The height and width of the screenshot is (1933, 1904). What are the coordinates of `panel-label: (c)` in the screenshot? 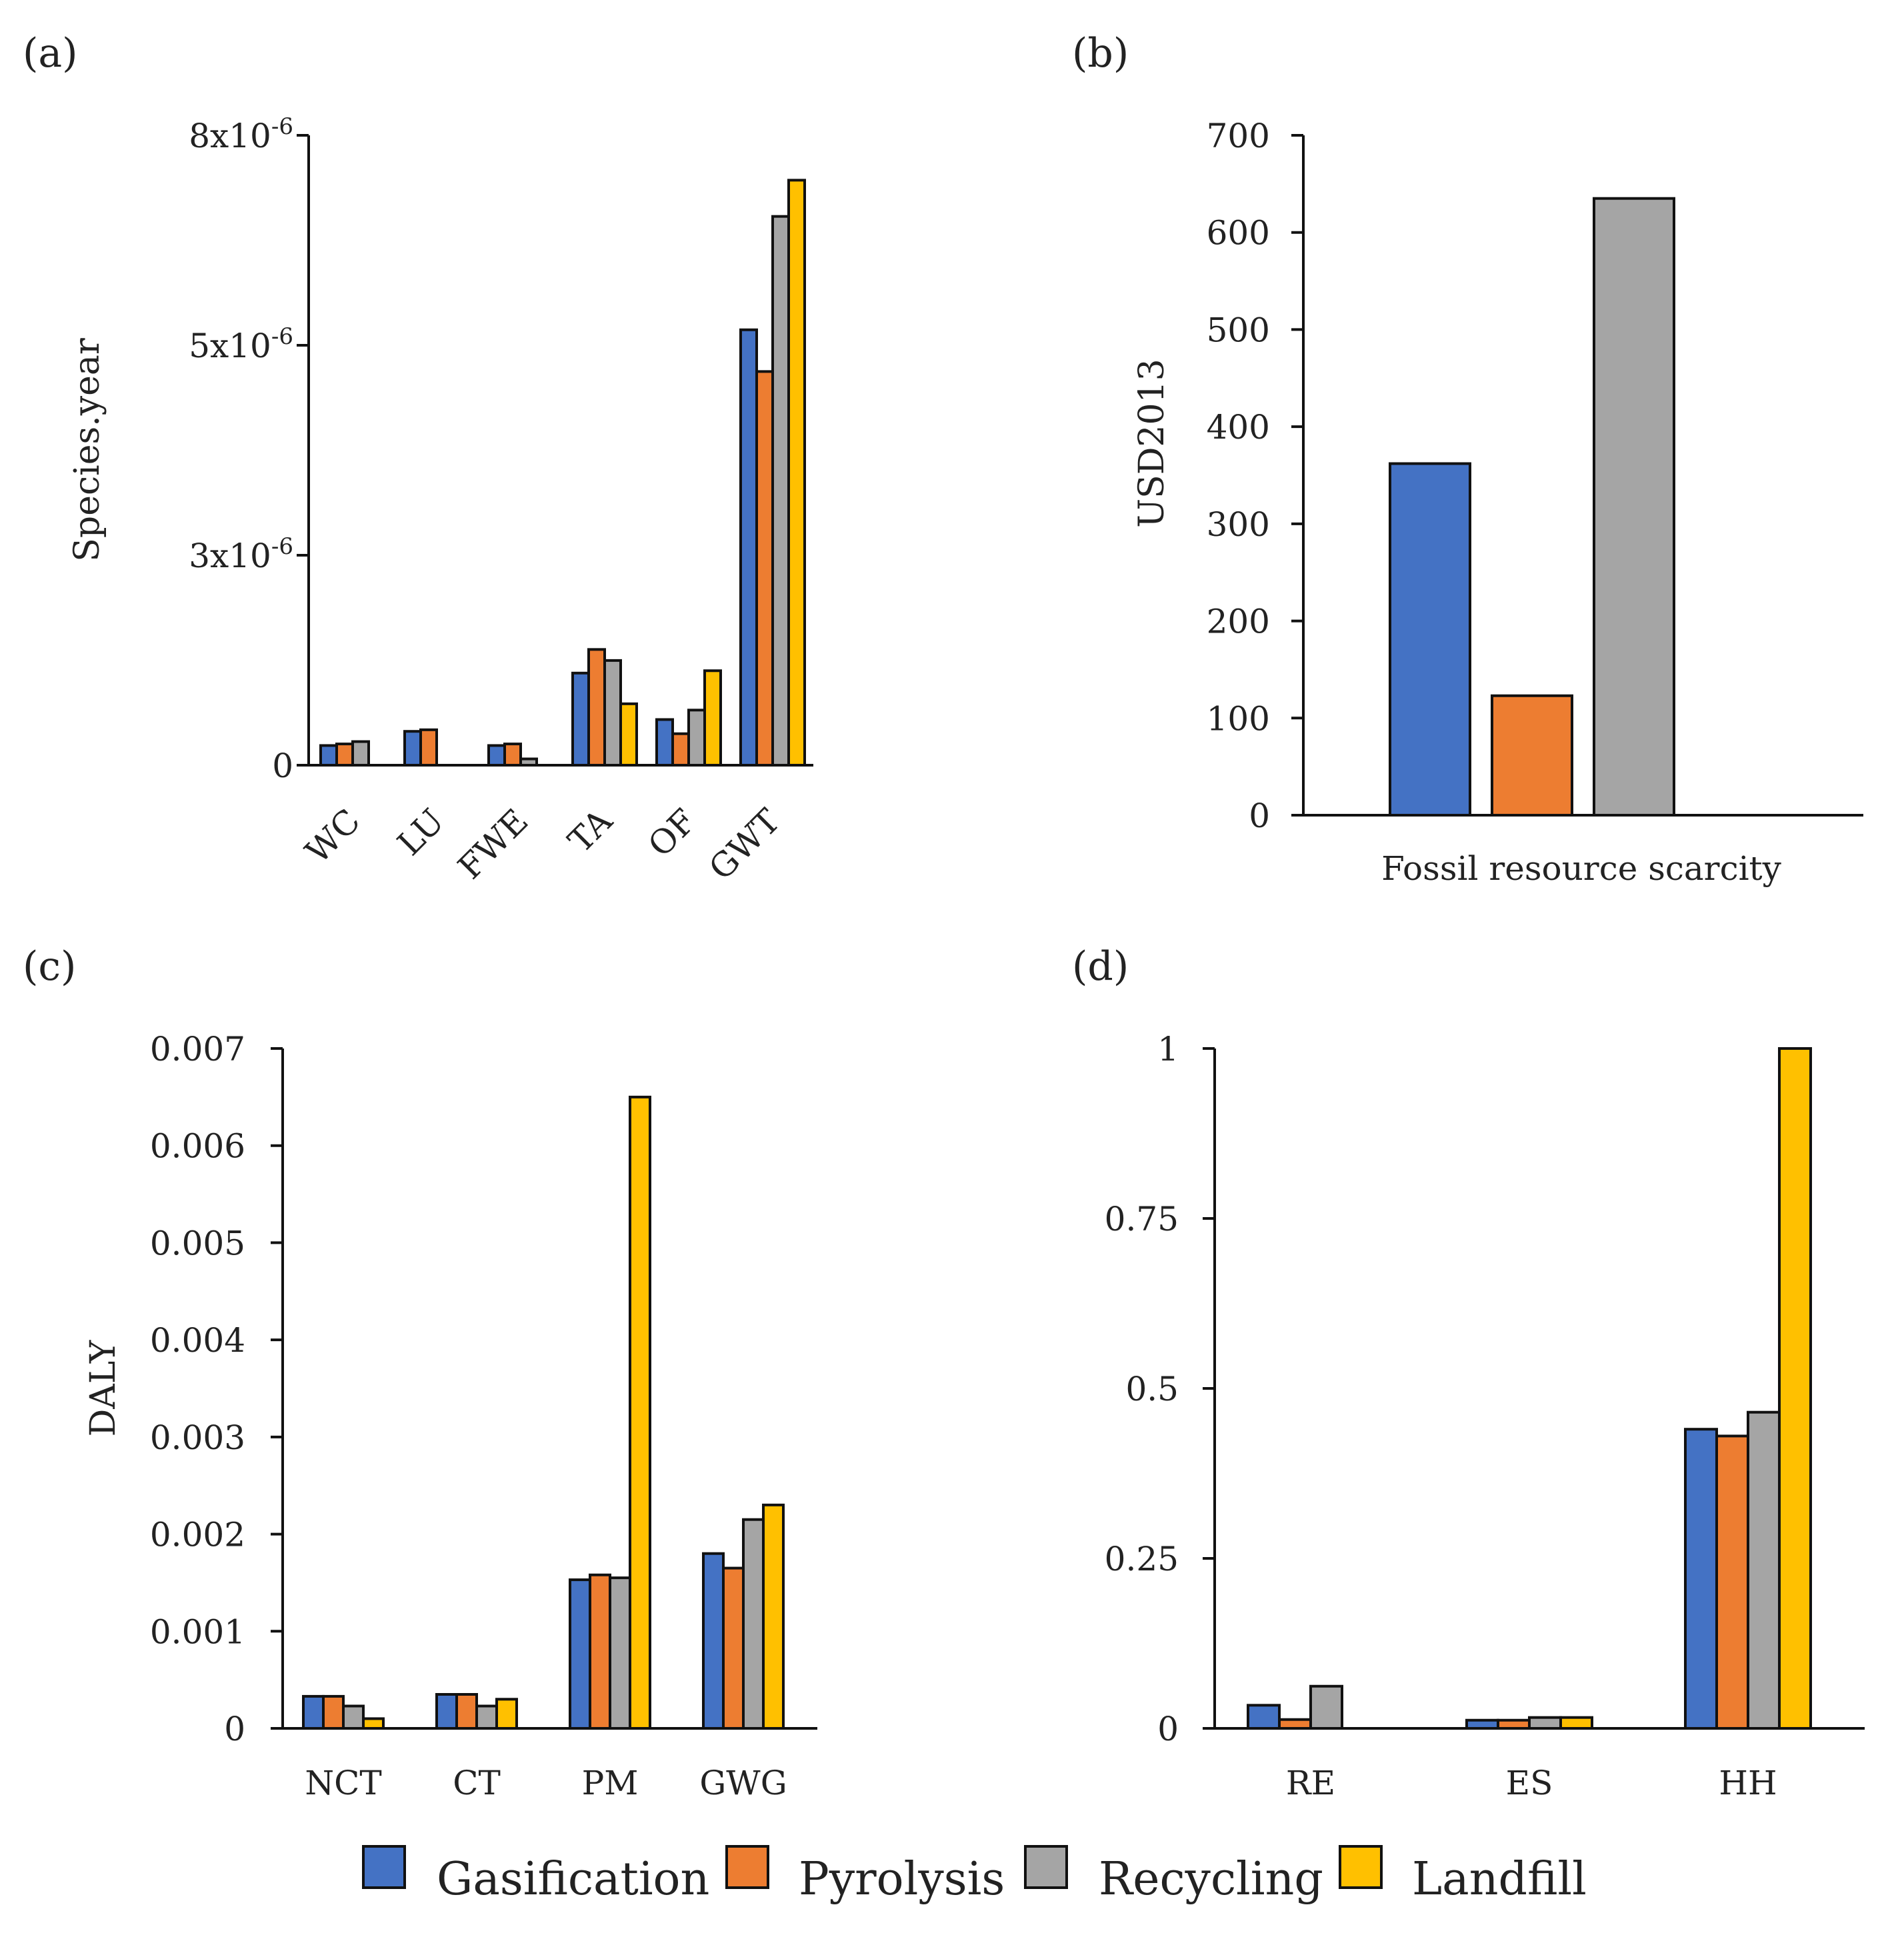 It's located at (49, 966).